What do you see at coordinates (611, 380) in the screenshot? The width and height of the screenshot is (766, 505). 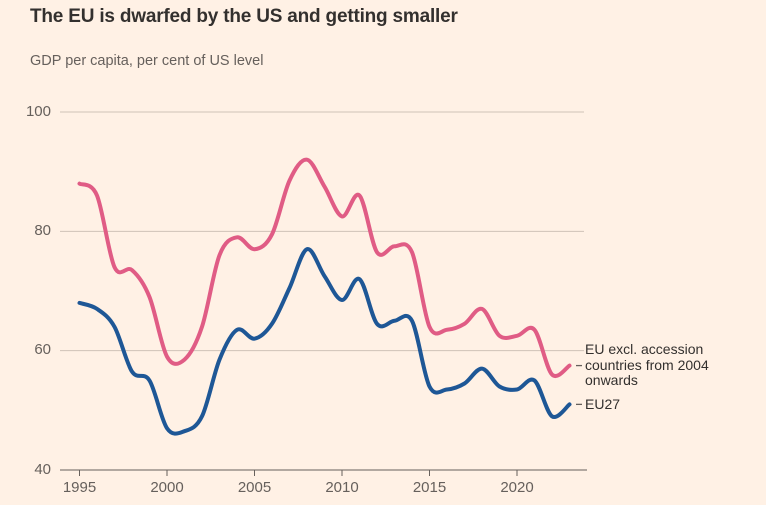 I see `series-label-line: onwards` at bounding box center [611, 380].